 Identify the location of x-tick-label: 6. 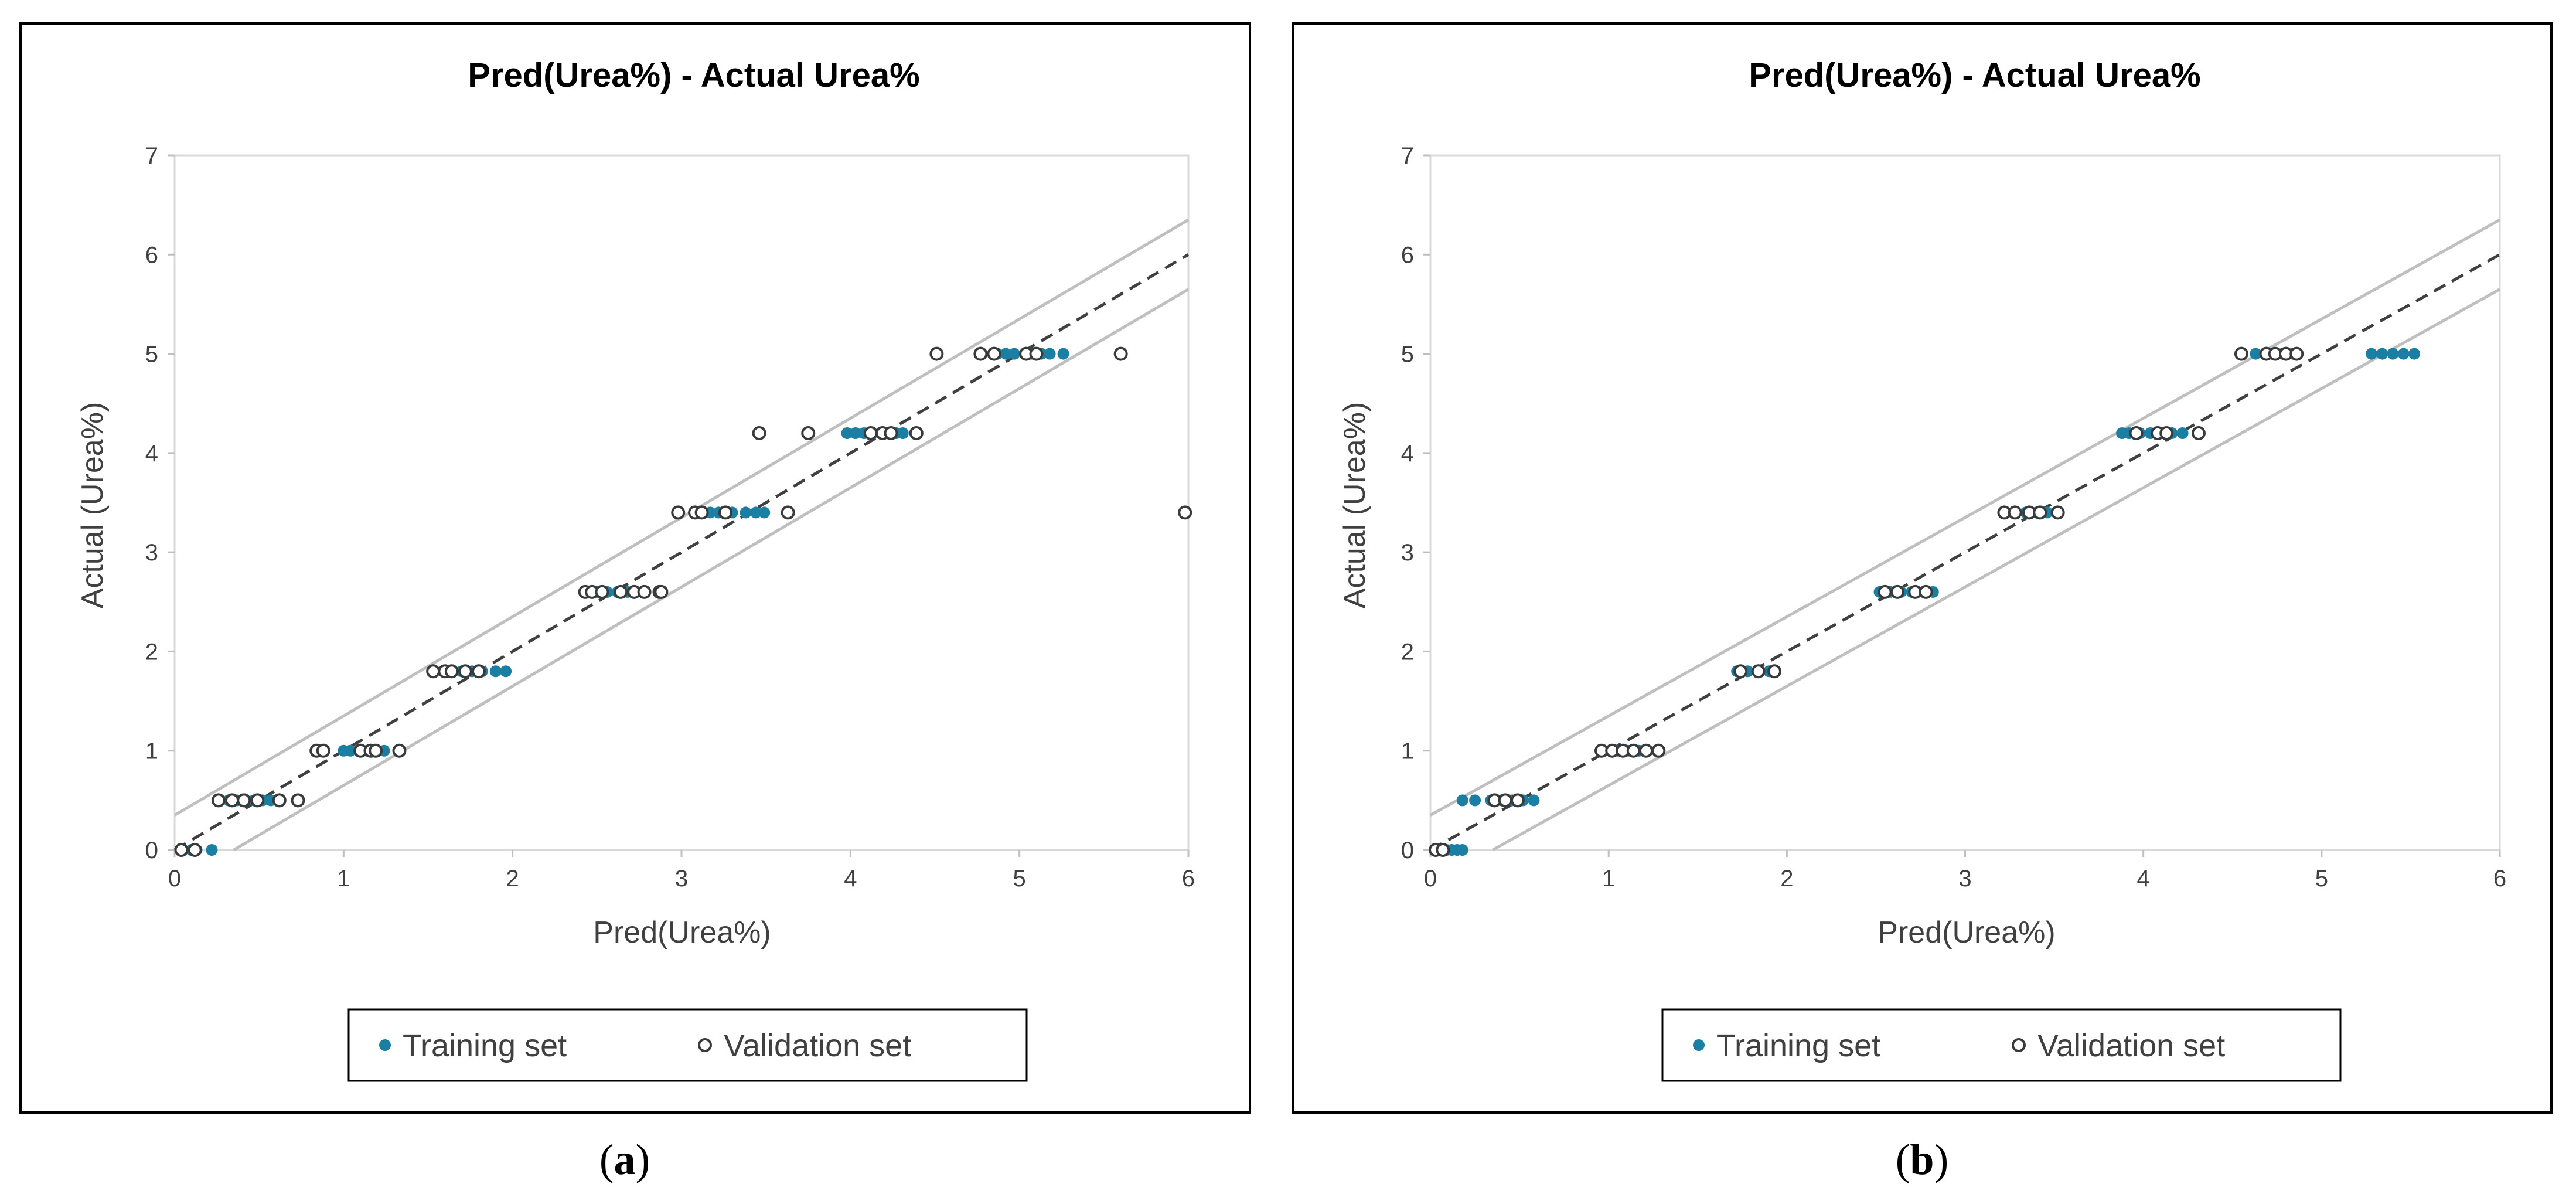
(2499, 879).